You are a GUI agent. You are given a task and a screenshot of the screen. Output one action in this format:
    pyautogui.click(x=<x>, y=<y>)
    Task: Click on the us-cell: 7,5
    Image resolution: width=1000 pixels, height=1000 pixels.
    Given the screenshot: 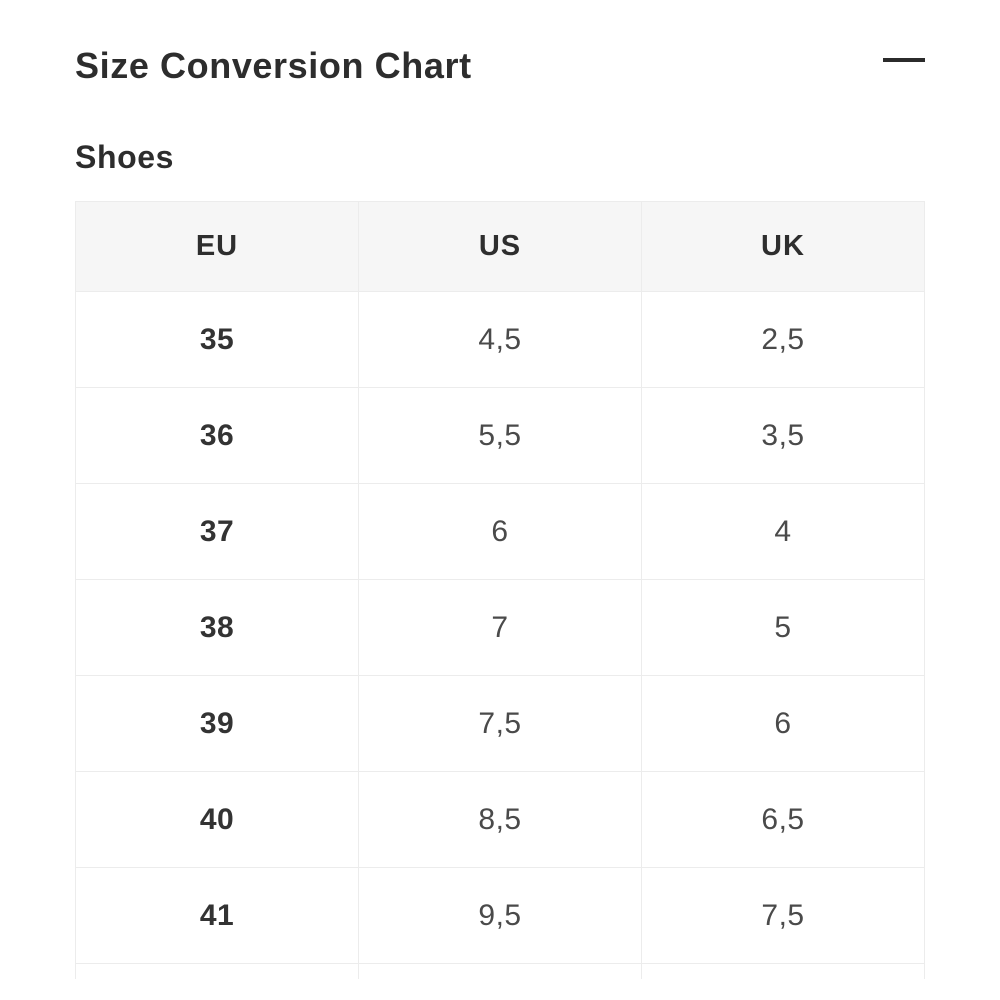 What is the action you would take?
    pyautogui.click(x=500, y=724)
    